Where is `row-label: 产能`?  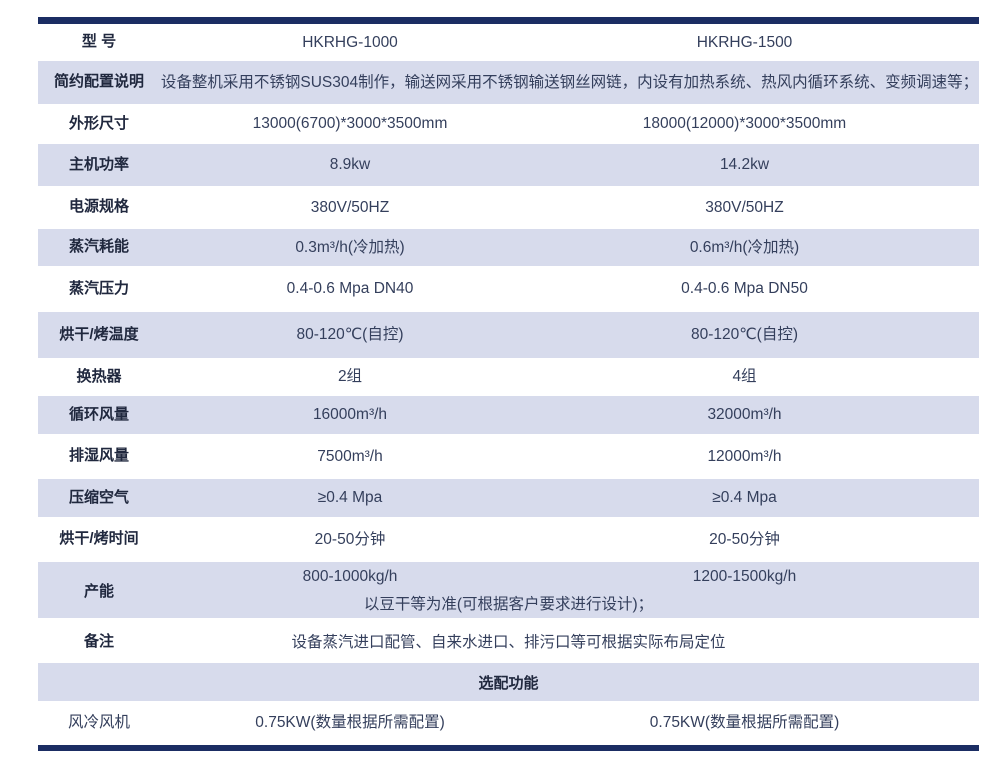 row-label: 产能 is located at coordinates (98, 591).